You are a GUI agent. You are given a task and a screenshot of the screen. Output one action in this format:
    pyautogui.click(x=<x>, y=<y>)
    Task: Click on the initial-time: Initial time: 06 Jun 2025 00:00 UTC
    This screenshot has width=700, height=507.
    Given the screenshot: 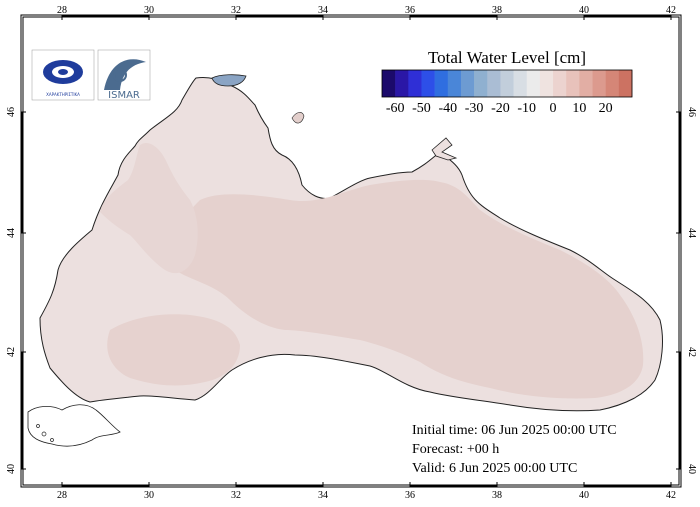 What is the action you would take?
    pyautogui.click(x=514, y=430)
    